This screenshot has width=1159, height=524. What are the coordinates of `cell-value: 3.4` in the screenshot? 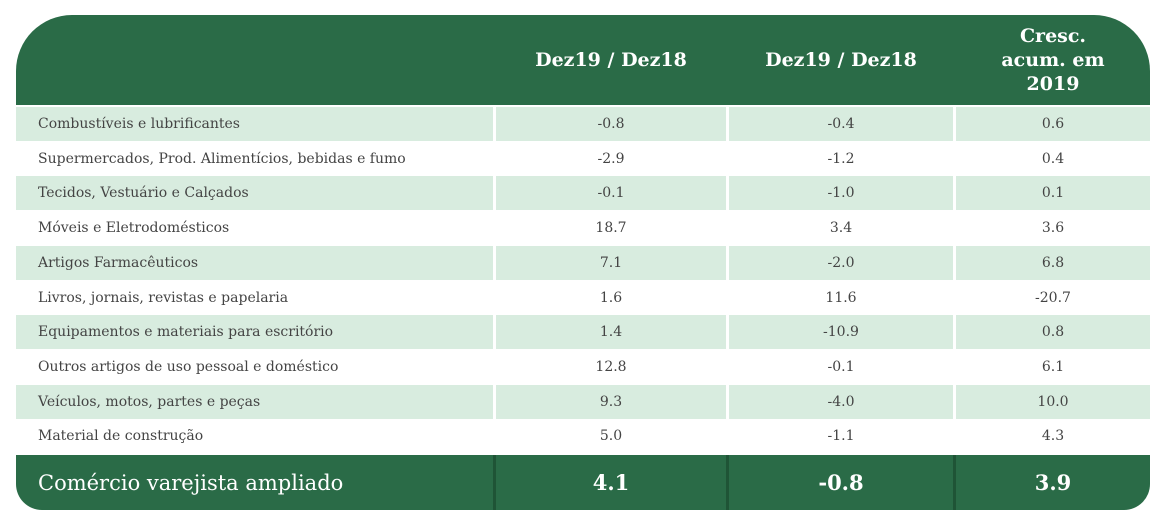 It's located at (841, 228).